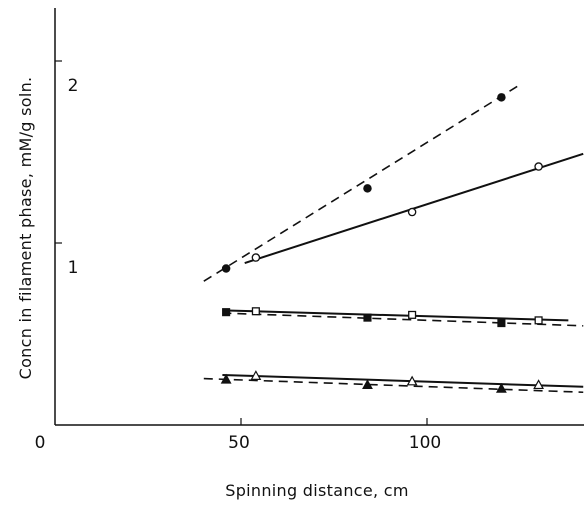 Image resolution: width=584 pixels, height=511 pixels. Describe the element at coordinates (25, 228) in the screenshot. I see `y-axis-title: Concn in filament phase, mM/g soln.` at that location.